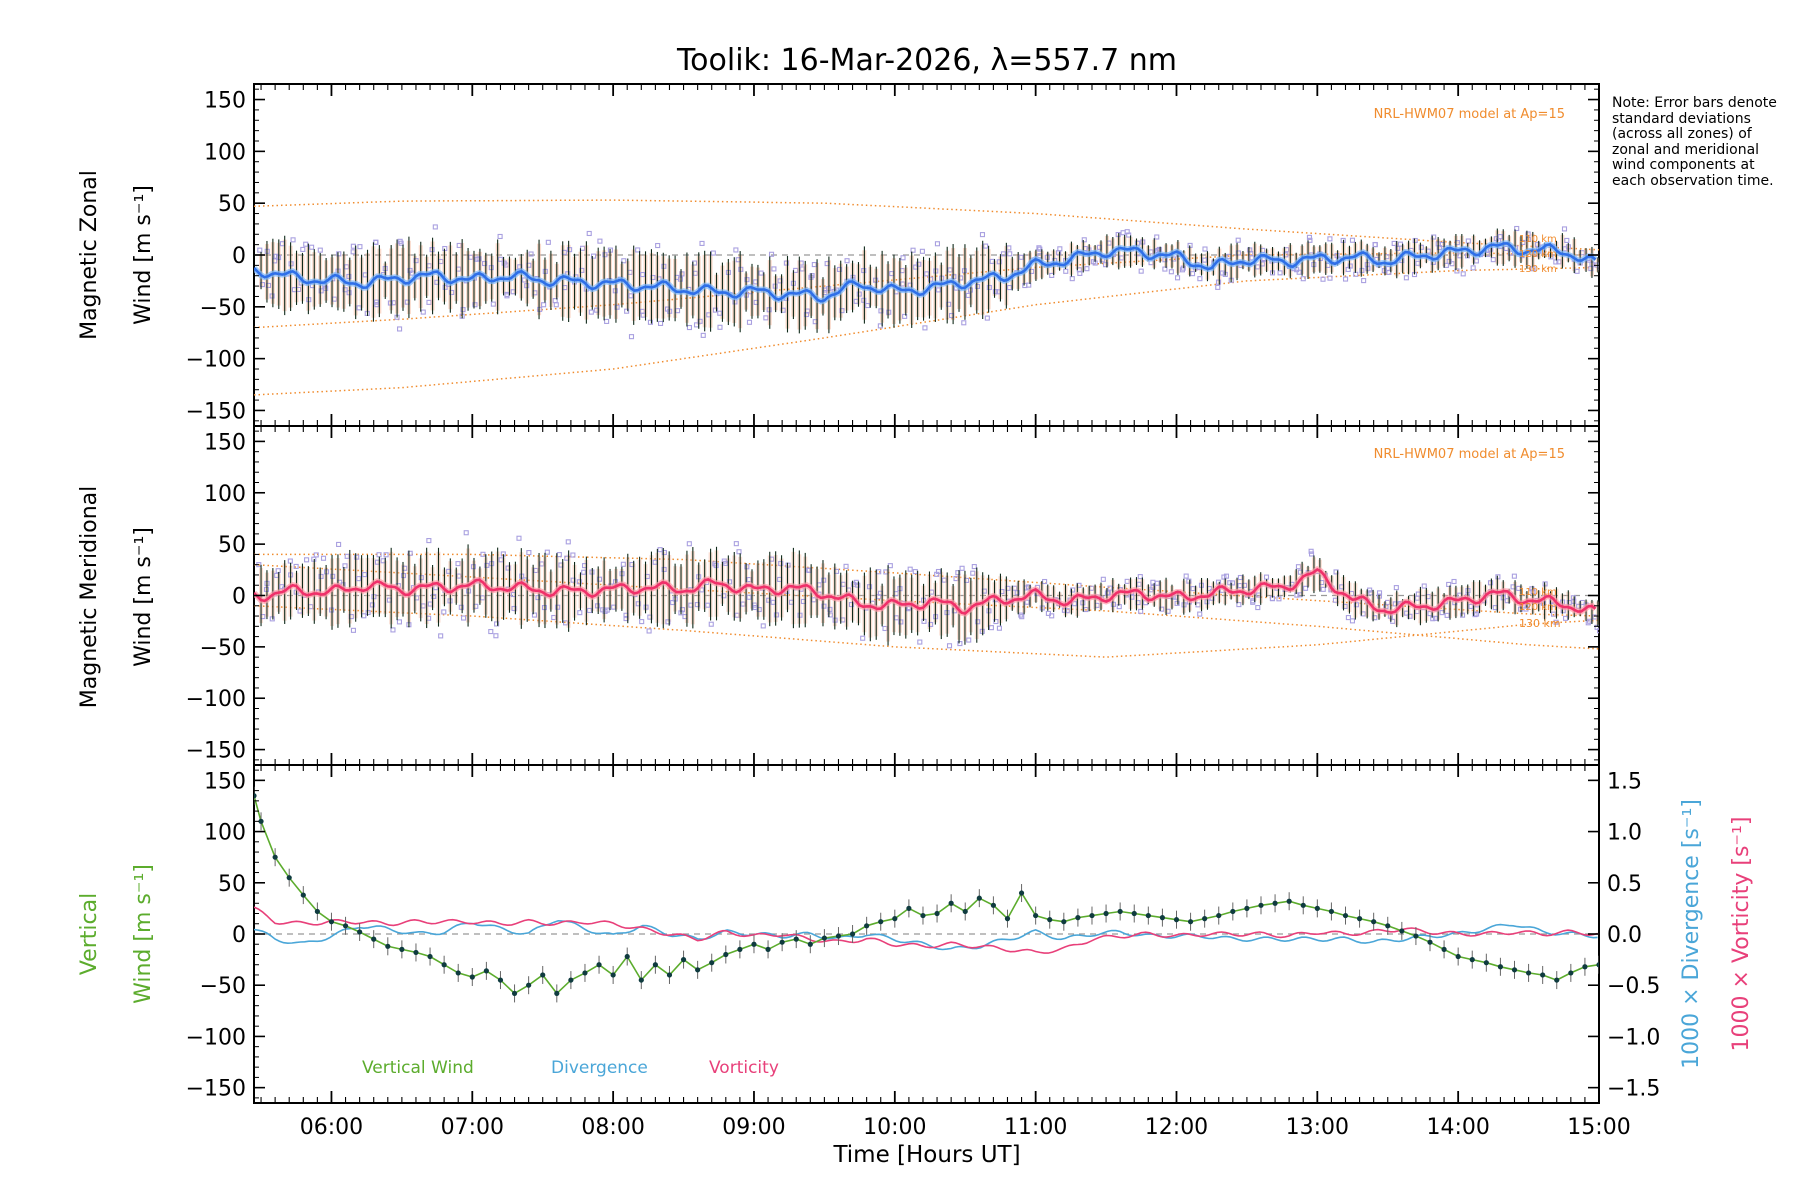 The image size is (1800, 1204). What do you see at coordinates (89, 934) in the screenshot?
I see `vertical-ylabel-top: Vertical` at bounding box center [89, 934].